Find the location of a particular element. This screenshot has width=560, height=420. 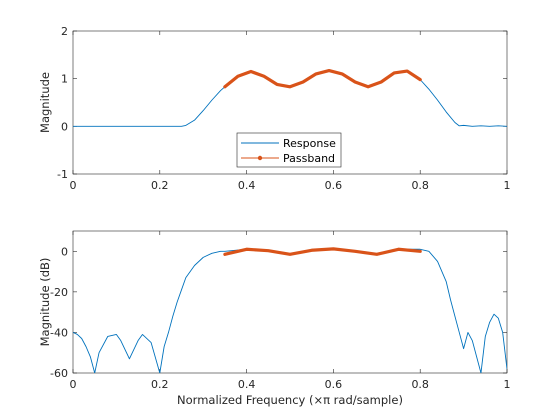

bottom-y-tick-label: 0 is located at coordinates (64, 251).